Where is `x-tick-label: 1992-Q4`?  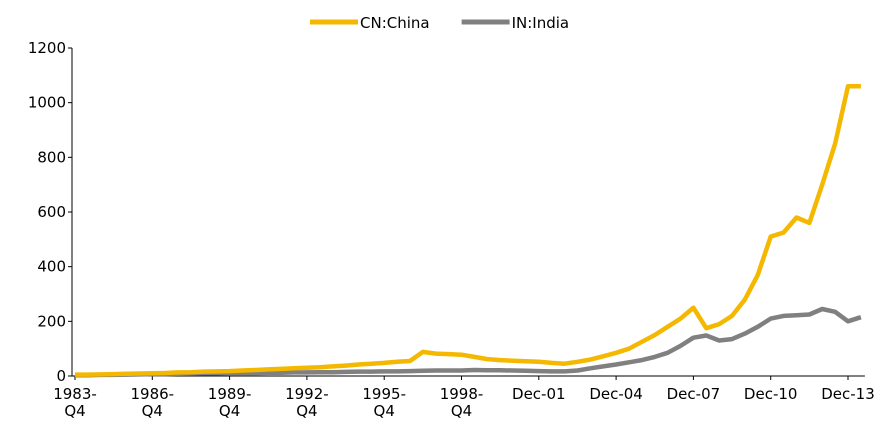 x-tick-label: 1992-Q4 is located at coordinates (307, 402).